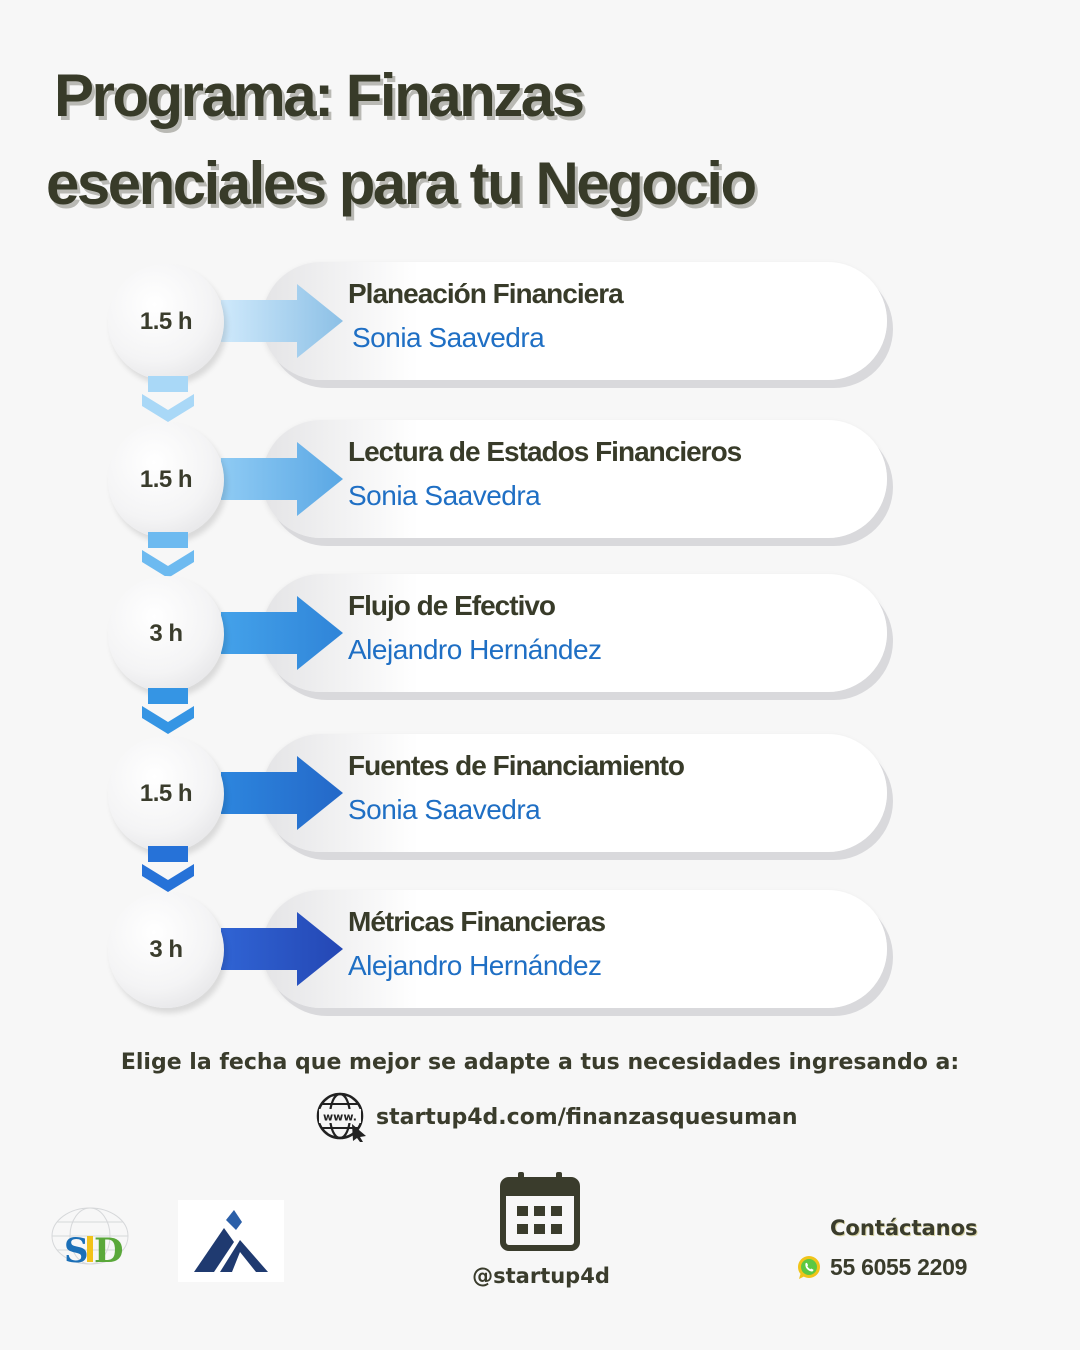 This screenshot has height=1350, width=1080. I want to click on phone-number: 55 6055 2209, so click(899, 1267).